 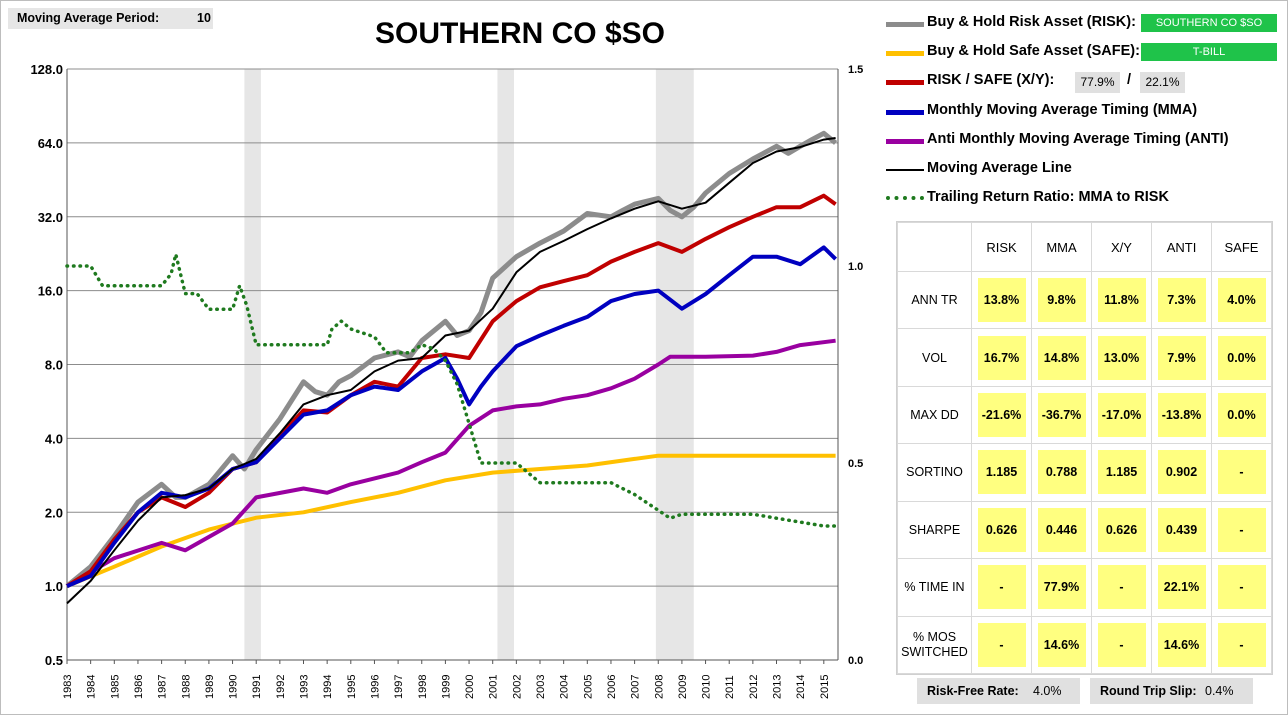 I want to click on y-tick-label: 64.0, so click(x=50, y=143).